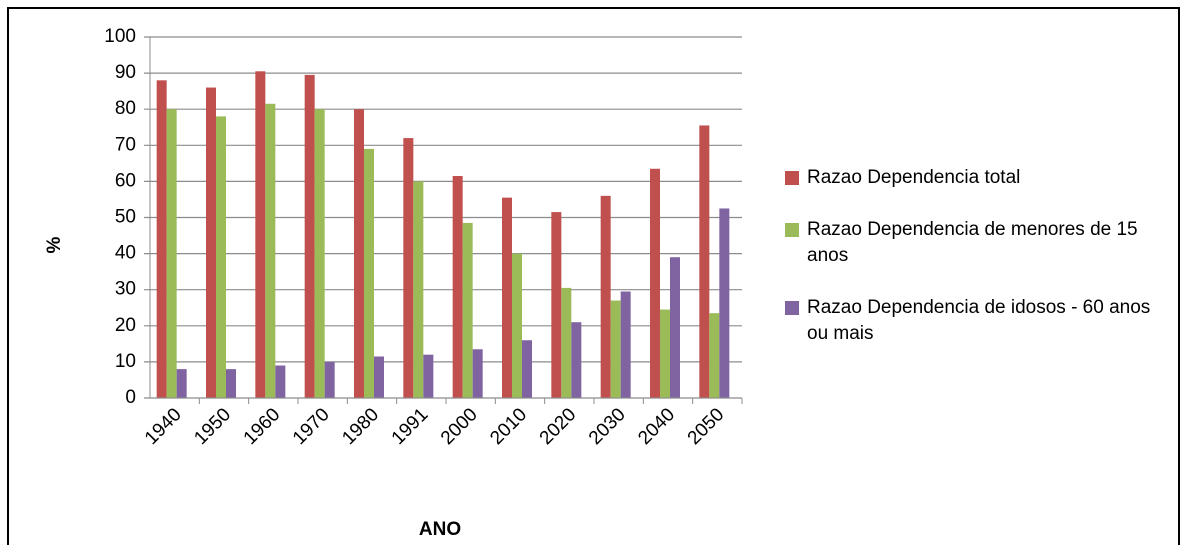 This screenshot has height=545, width=1187. I want to click on x-tick-label: 2020, so click(558, 426).